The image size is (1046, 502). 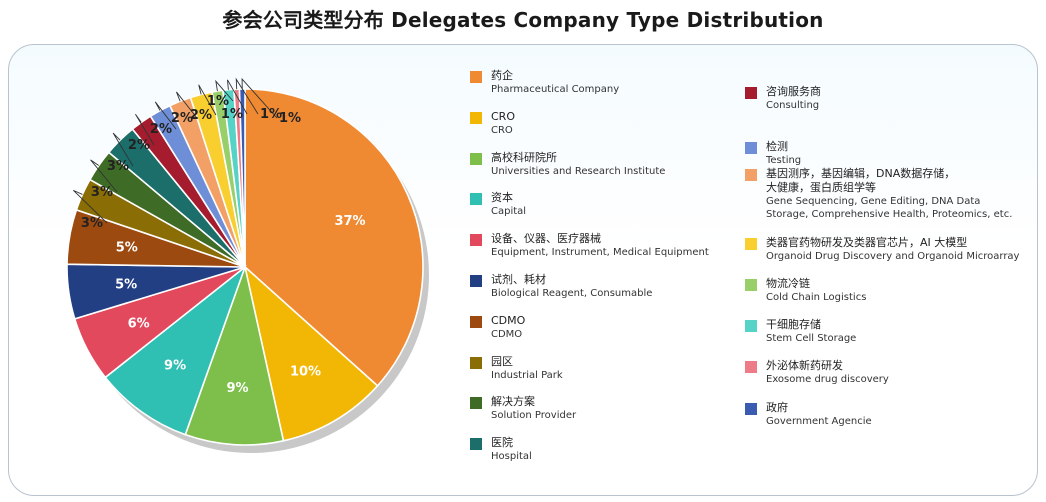 I want to click on legend-label-en: CDMO, so click(x=507, y=334).